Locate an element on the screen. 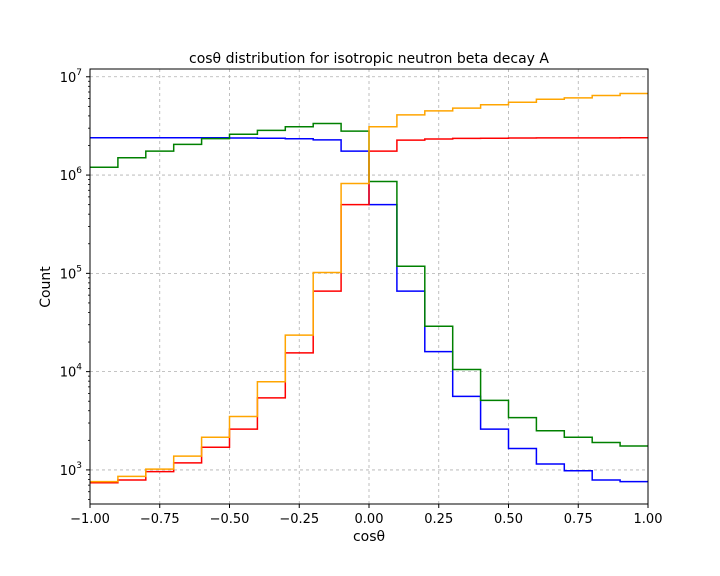 Image resolution: width=720 pixels, height=576 pixels. x-tick-label: −0.75 is located at coordinates (160, 519).